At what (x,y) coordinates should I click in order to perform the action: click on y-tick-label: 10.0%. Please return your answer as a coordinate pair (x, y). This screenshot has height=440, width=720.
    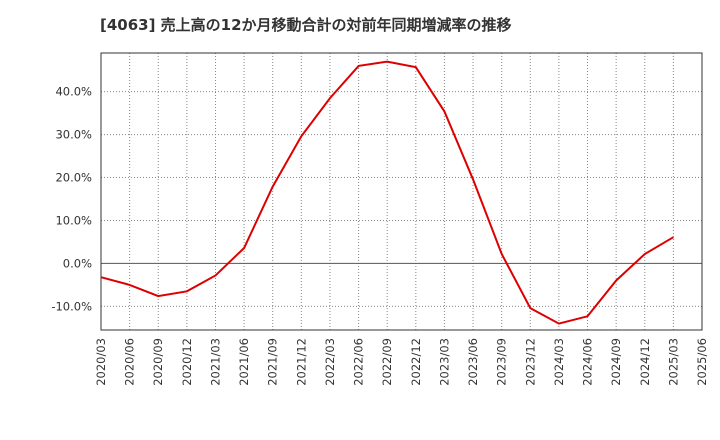
    Looking at the image, I should click on (73, 220).